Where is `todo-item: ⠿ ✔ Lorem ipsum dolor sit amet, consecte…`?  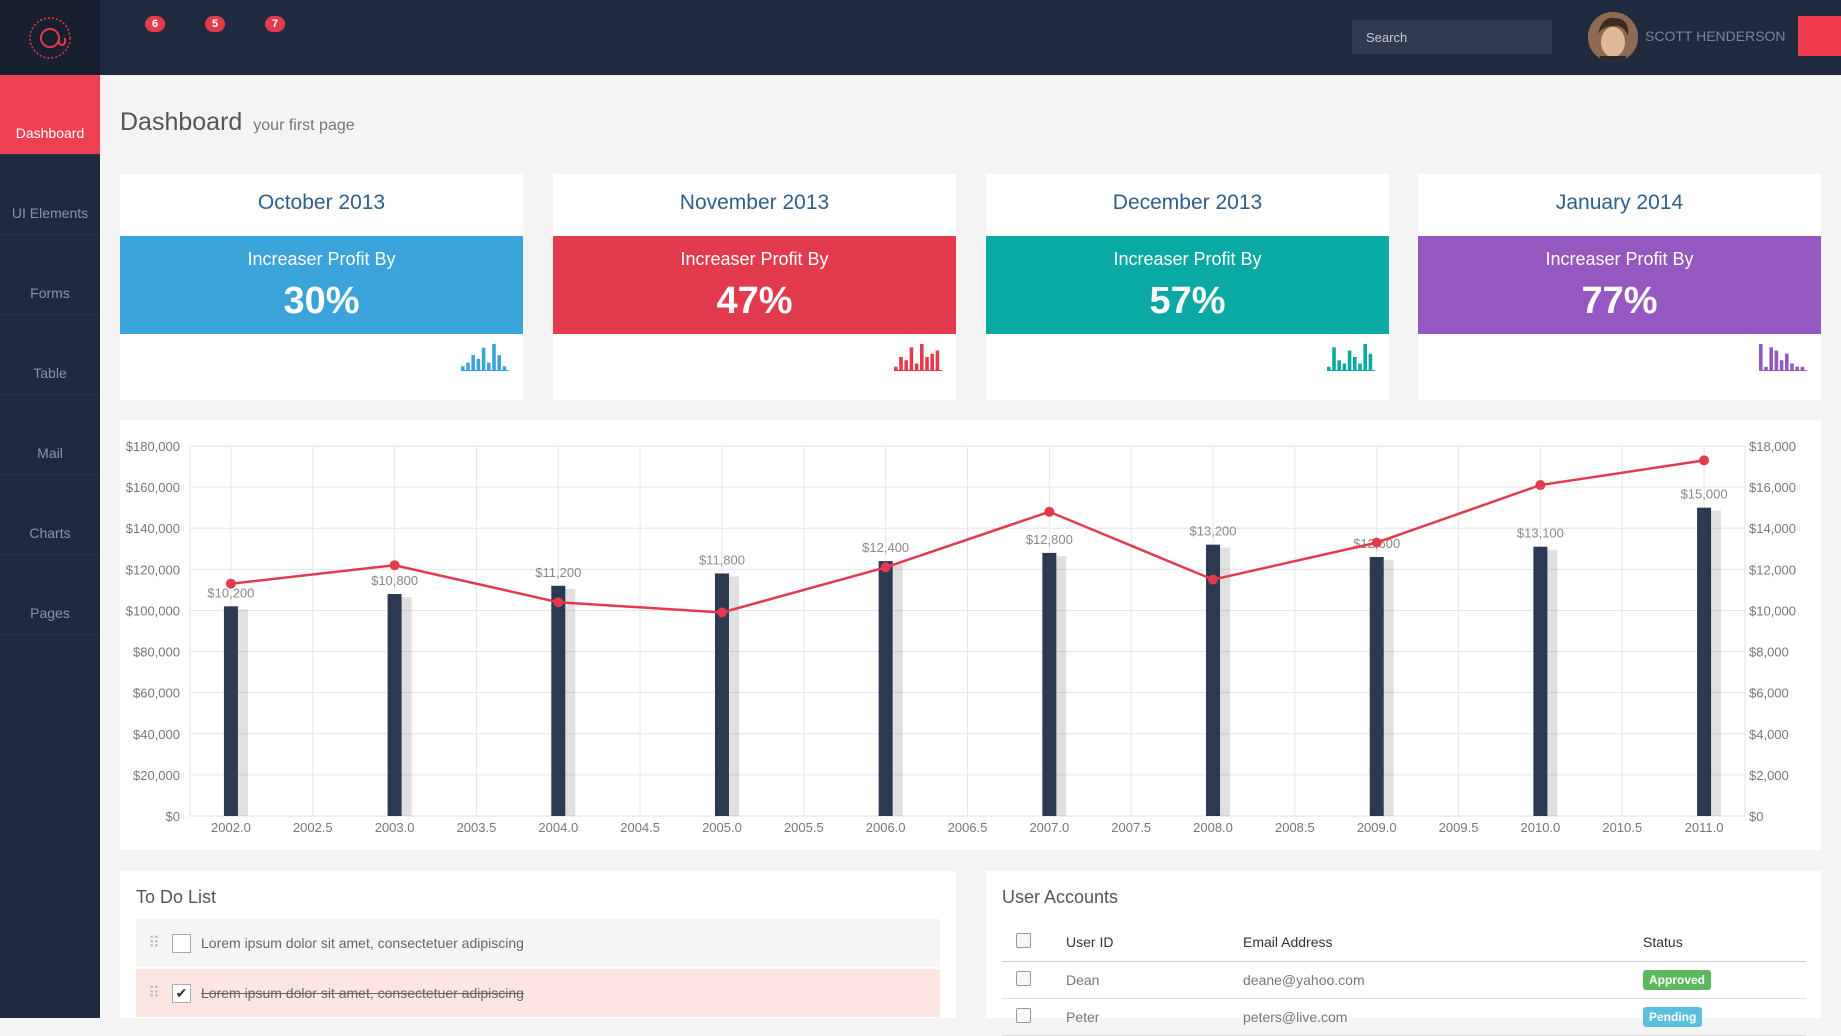 todo-item: ⠿ ✔ Lorem ipsum dolor sit amet, consecte… is located at coordinates (538, 993).